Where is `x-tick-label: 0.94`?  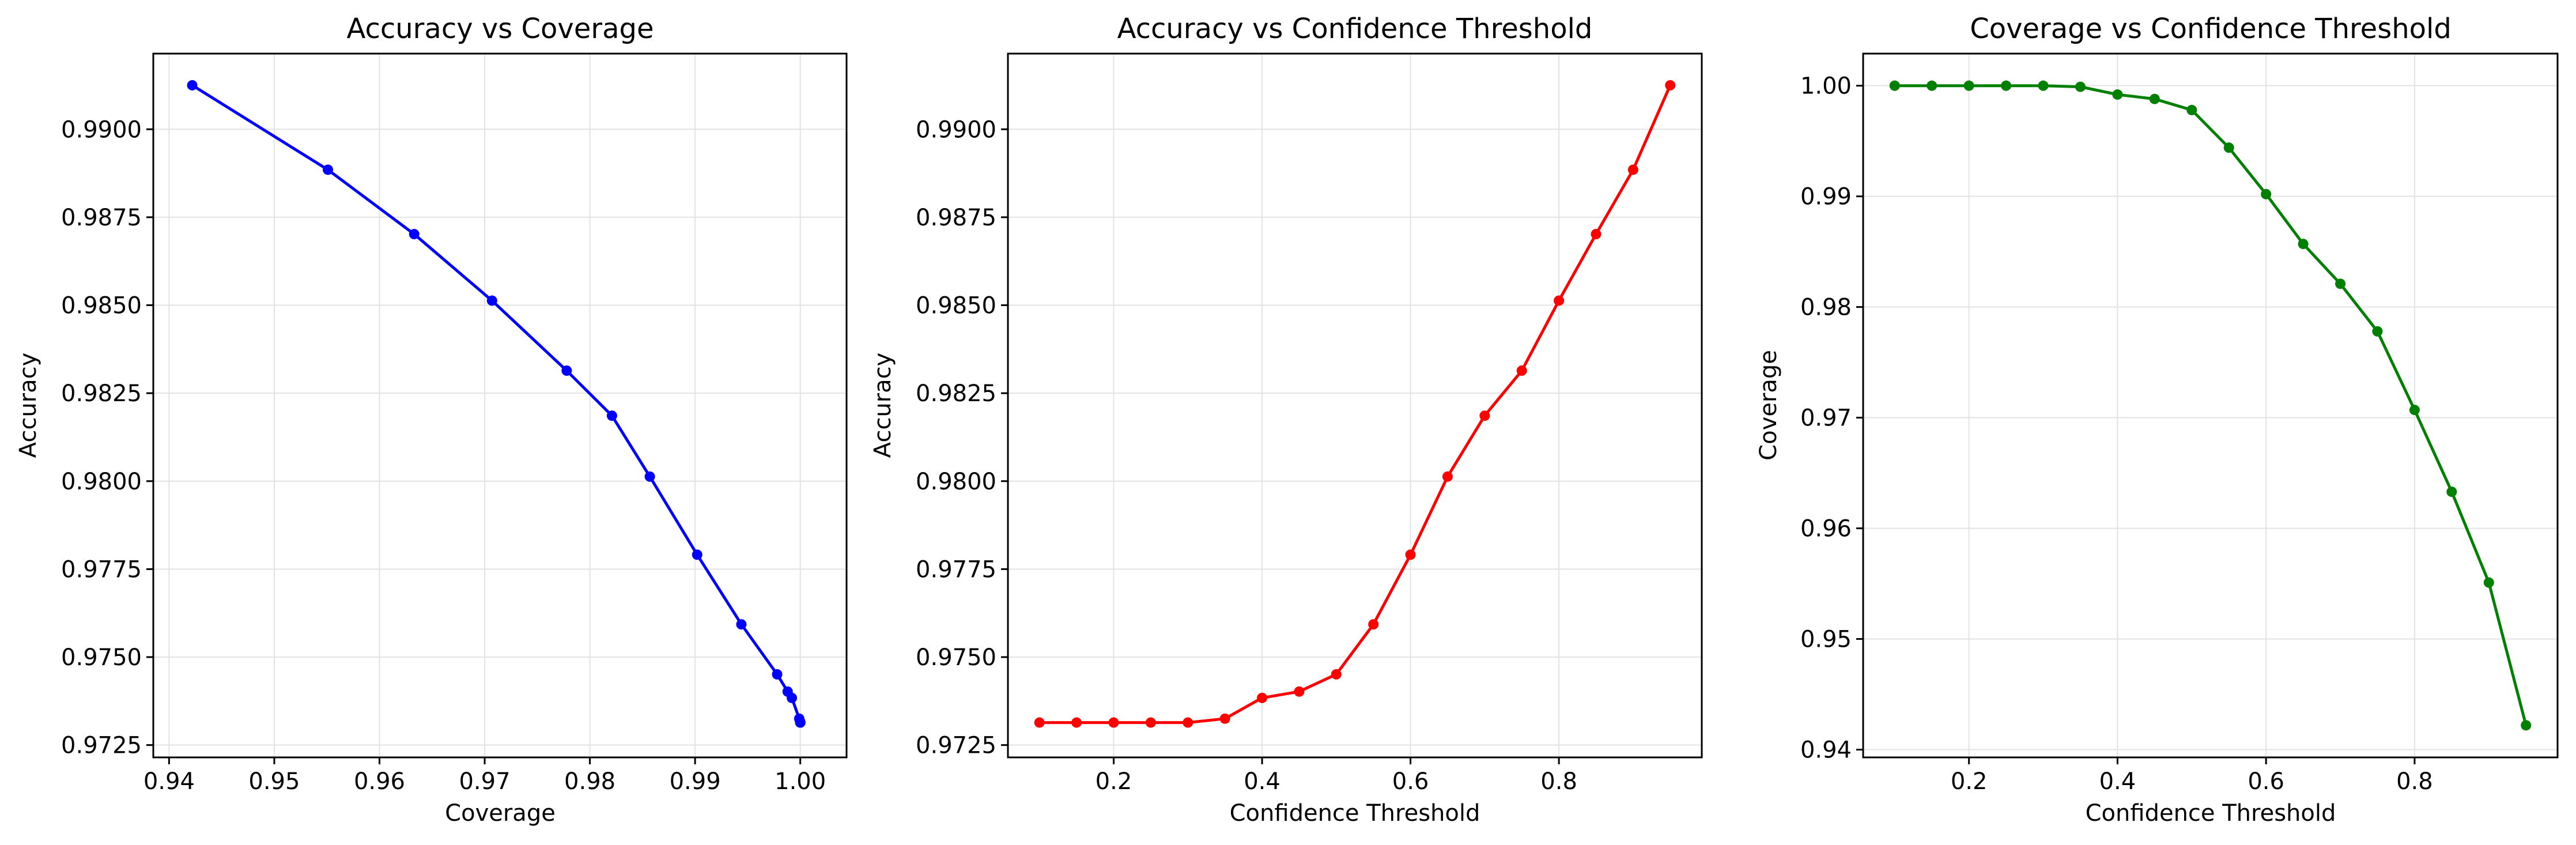
x-tick-label: 0.94 is located at coordinates (169, 781).